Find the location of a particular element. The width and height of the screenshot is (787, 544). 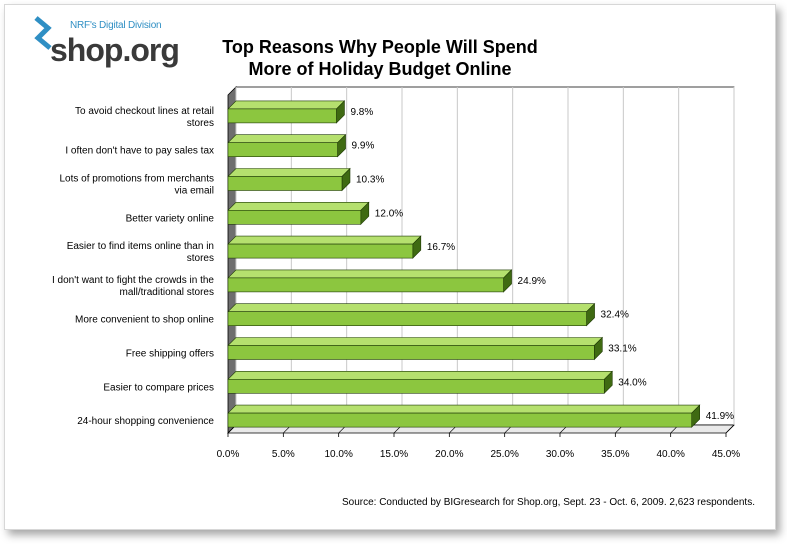

category-label: mall/traditional stores is located at coordinates (167, 292).